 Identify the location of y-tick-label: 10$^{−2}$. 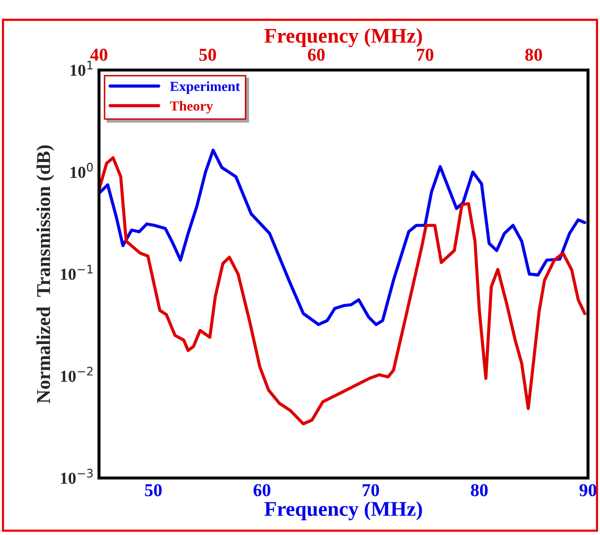
(76, 374).